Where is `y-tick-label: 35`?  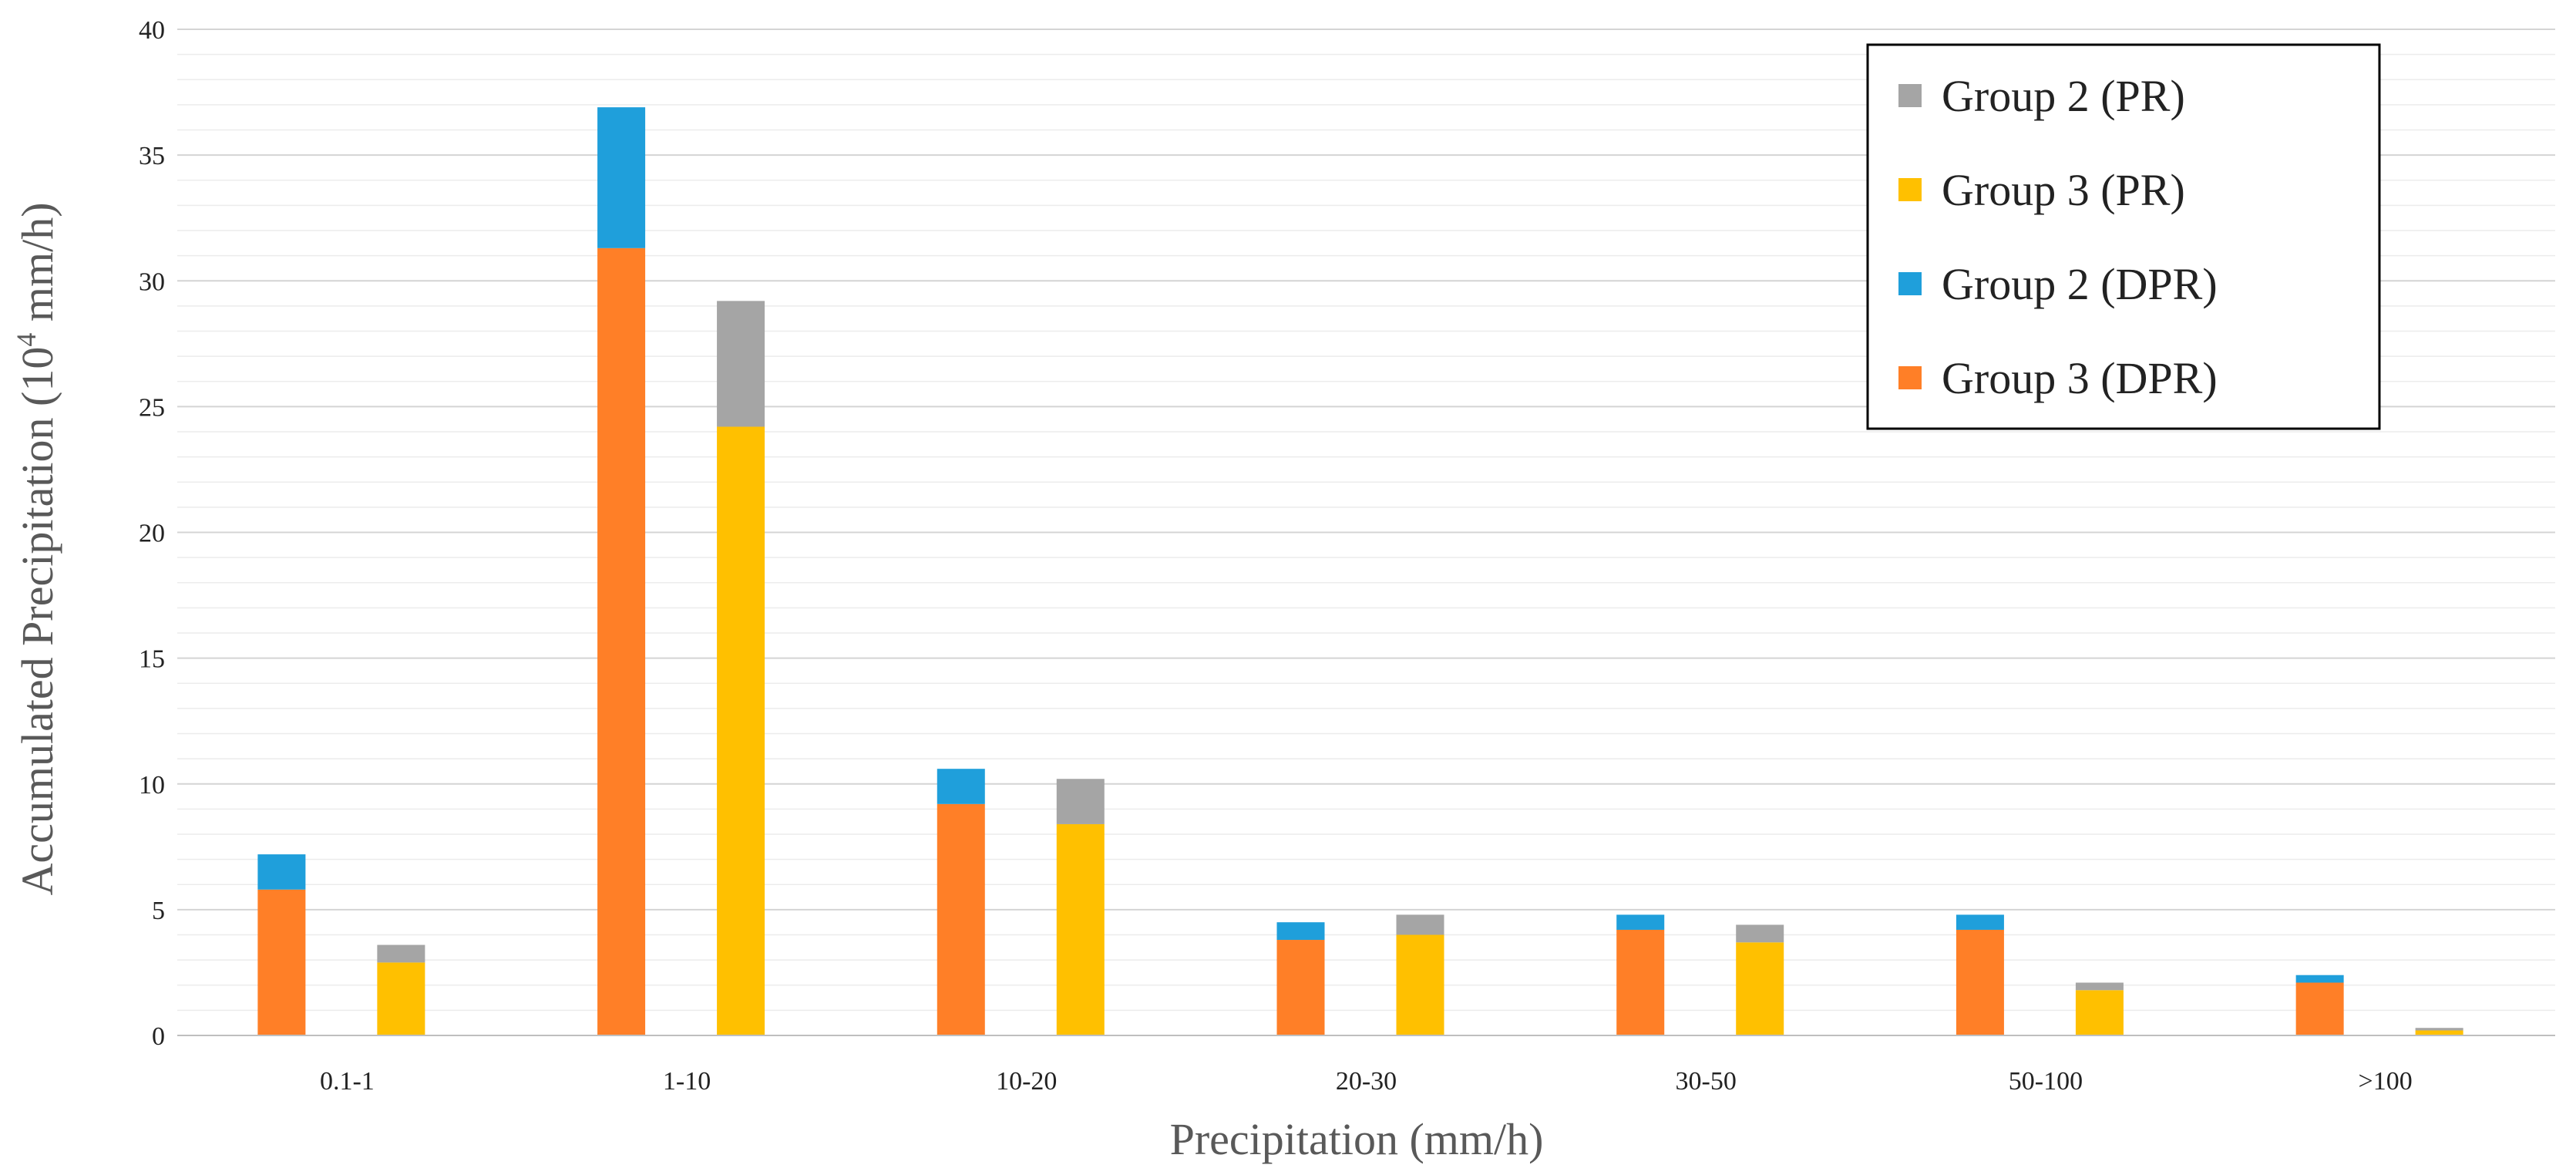 y-tick-label: 35 is located at coordinates (152, 156).